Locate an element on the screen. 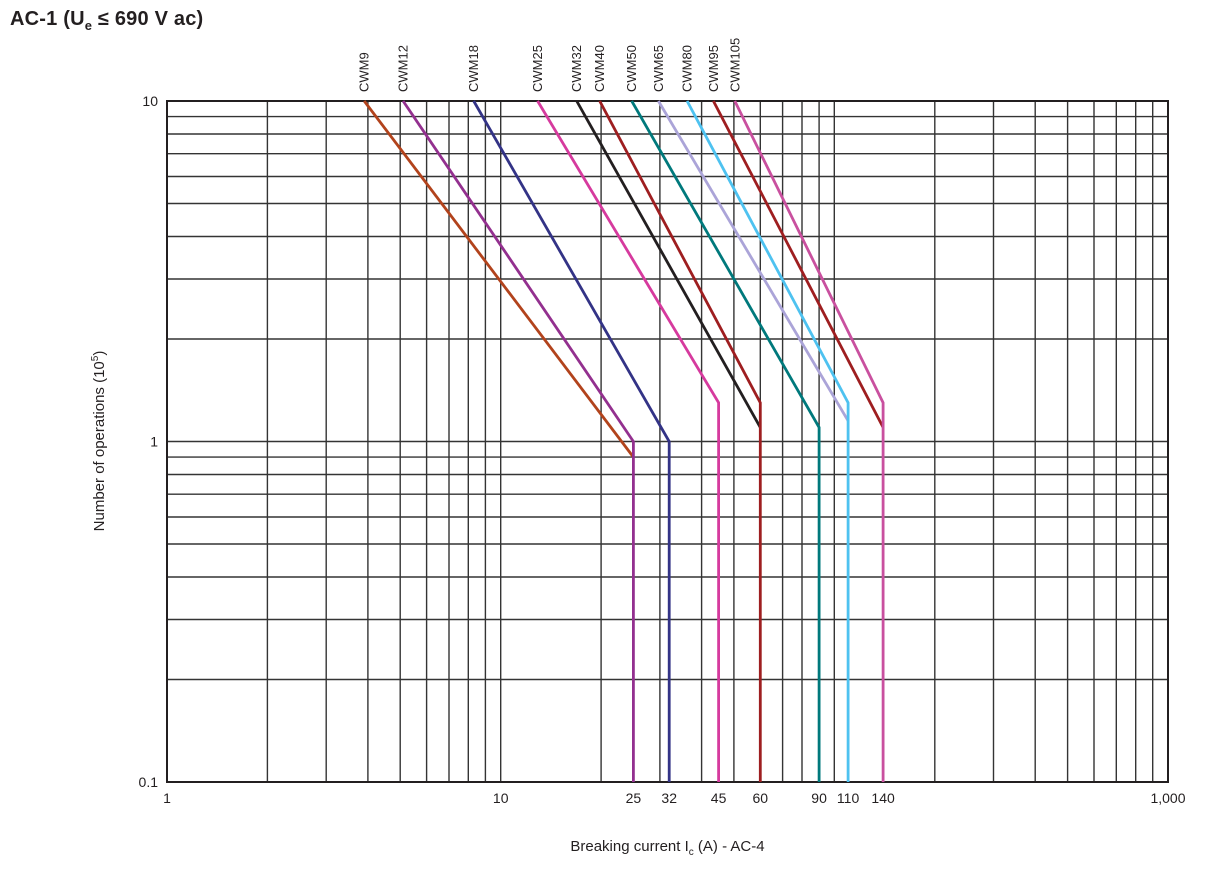 The width and height of the screenshot is (1220, 869). y-axis-title-superscript: 5 is located at coordinates (95, 358).